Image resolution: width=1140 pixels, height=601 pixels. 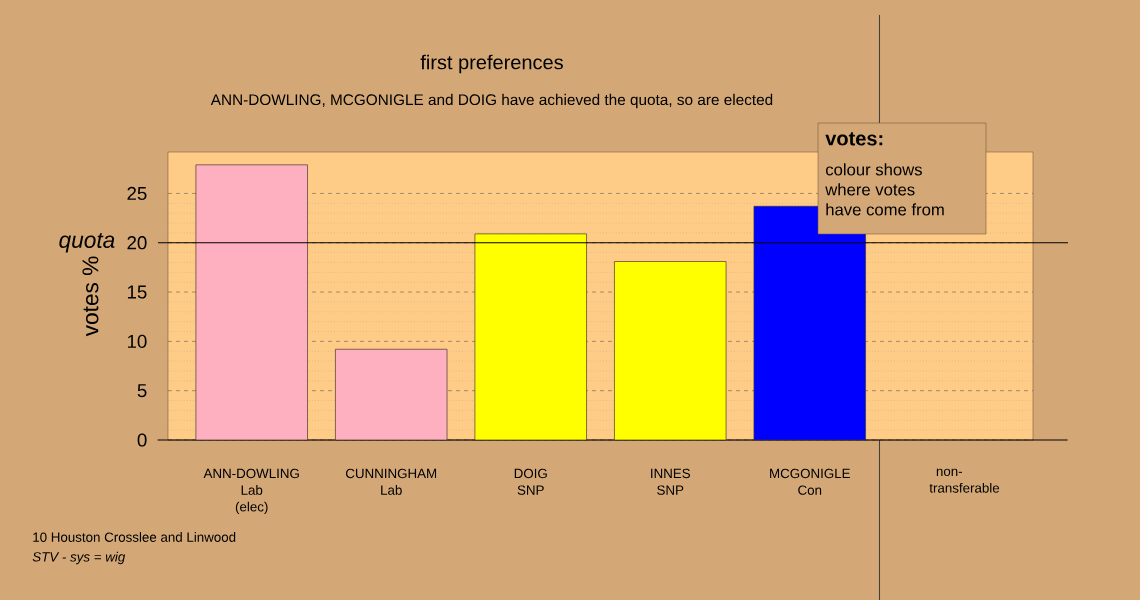 I want to click on y-tick-label: 20, so click(x=137, y=243).